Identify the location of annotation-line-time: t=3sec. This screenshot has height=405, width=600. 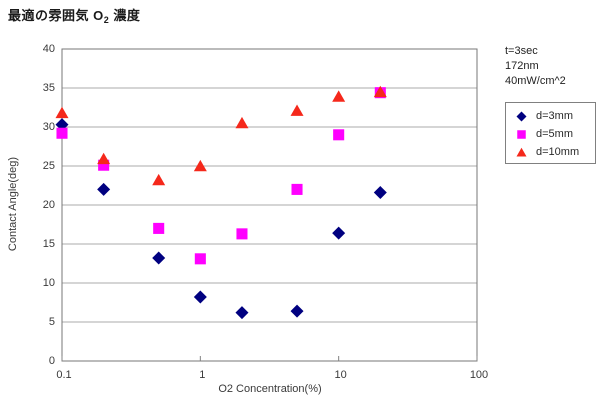
(521, 51).